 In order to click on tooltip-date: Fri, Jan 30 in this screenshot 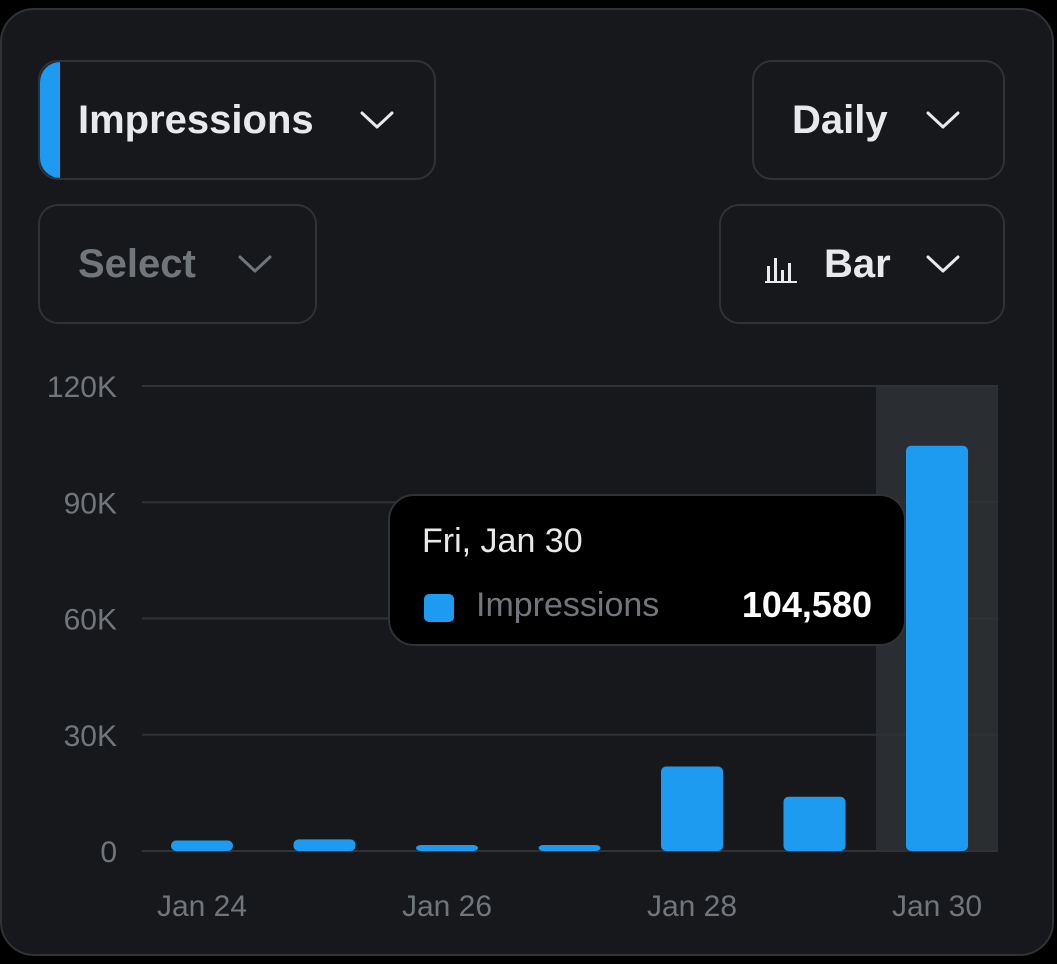, I will do `click(502, 541)`.